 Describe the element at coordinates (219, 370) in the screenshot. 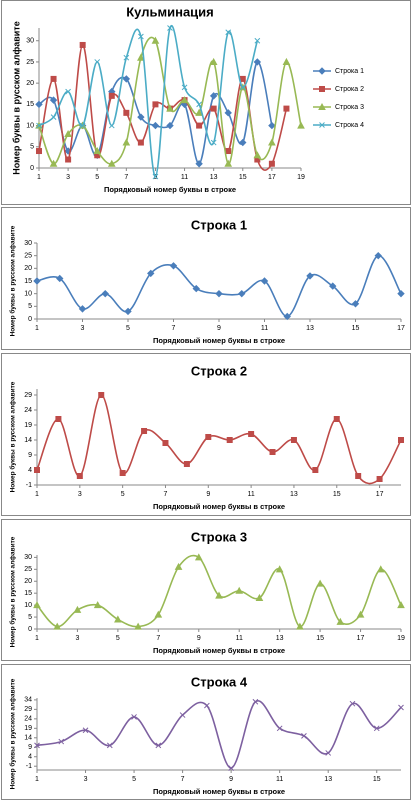

I see `chart-title: Строка 2` at that location.